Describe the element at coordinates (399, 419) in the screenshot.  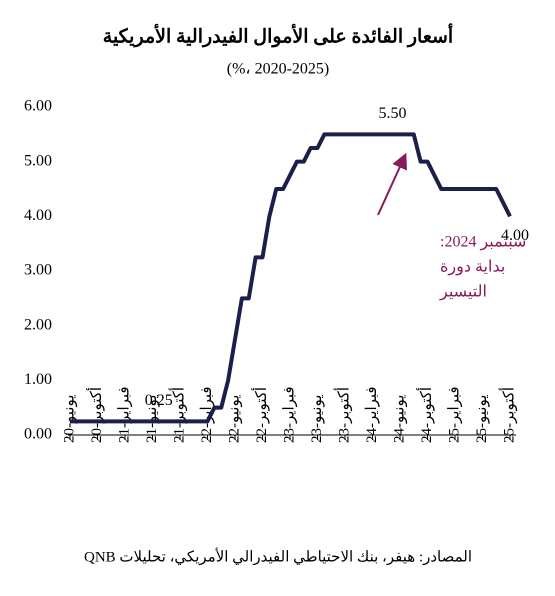
I see `x-tick-label: يونيو-24` at that location.